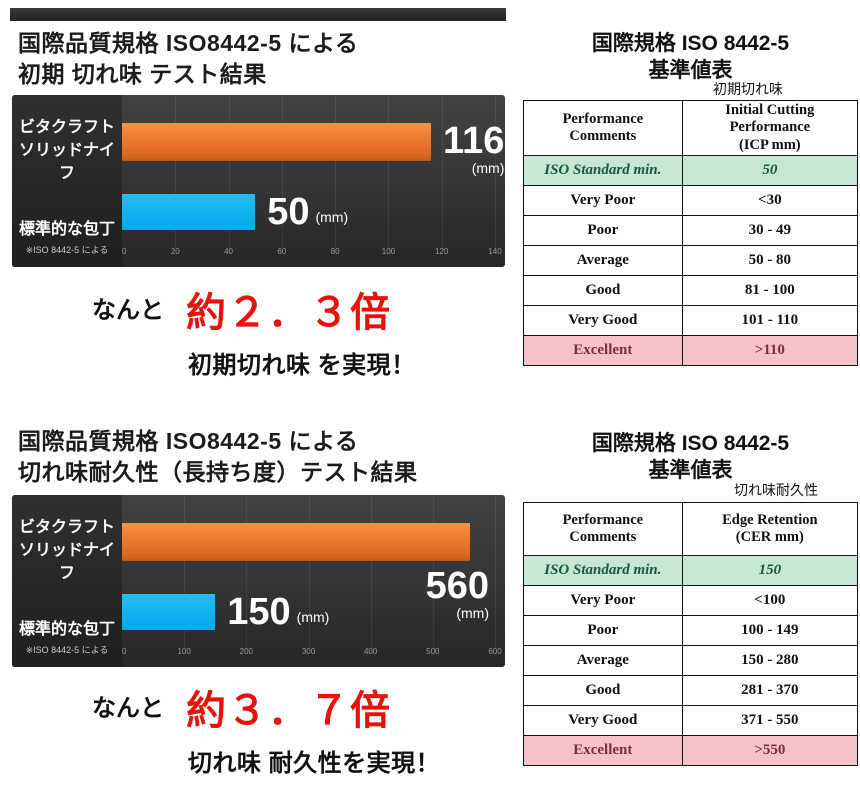 The width and height of the screenshot is (860, 812). Describe the element at coordinates (313, 181) in the screenshot. I see `chart-plot-area: 116 (mm) 50 (mm) 0 20 40 60 80 100 120 140` at that location.